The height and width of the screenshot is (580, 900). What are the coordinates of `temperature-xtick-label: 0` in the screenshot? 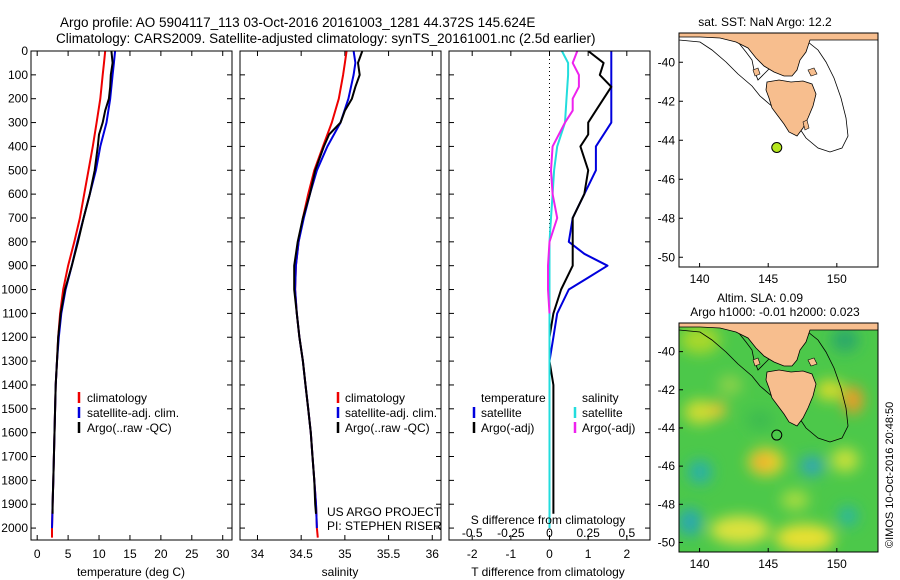 It's located at (37, 554).